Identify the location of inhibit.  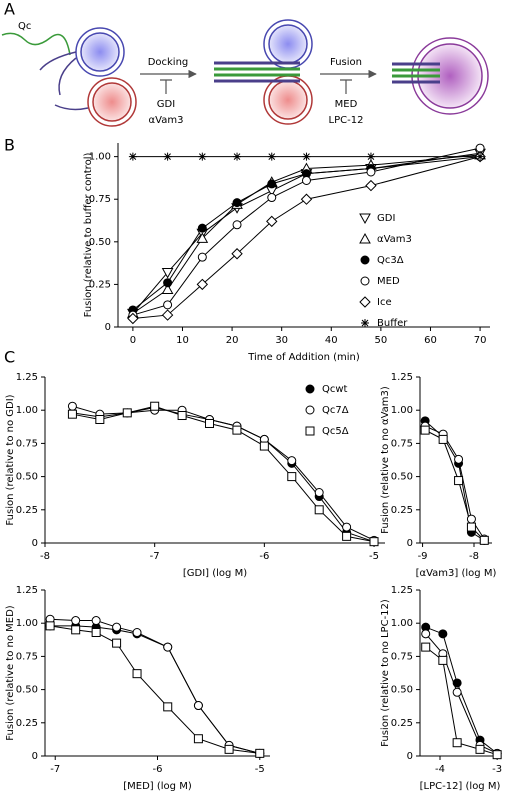
(166, 86).